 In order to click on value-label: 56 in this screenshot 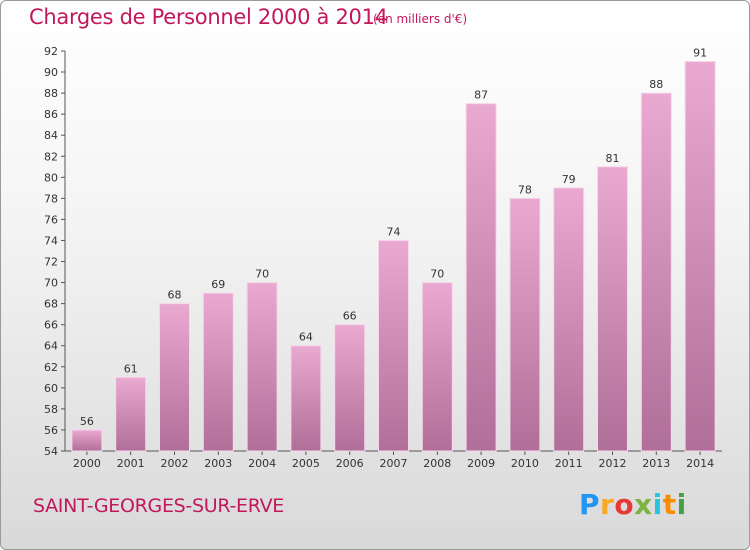, I will do `click(87, 421)`.